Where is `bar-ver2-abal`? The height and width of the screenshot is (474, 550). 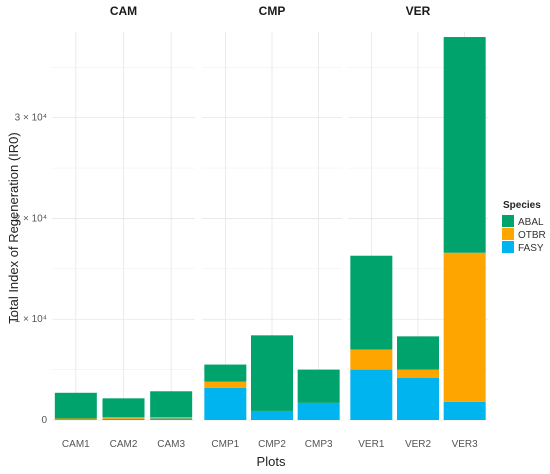
bar-ver2-abal is located at coordinates (418, 353).